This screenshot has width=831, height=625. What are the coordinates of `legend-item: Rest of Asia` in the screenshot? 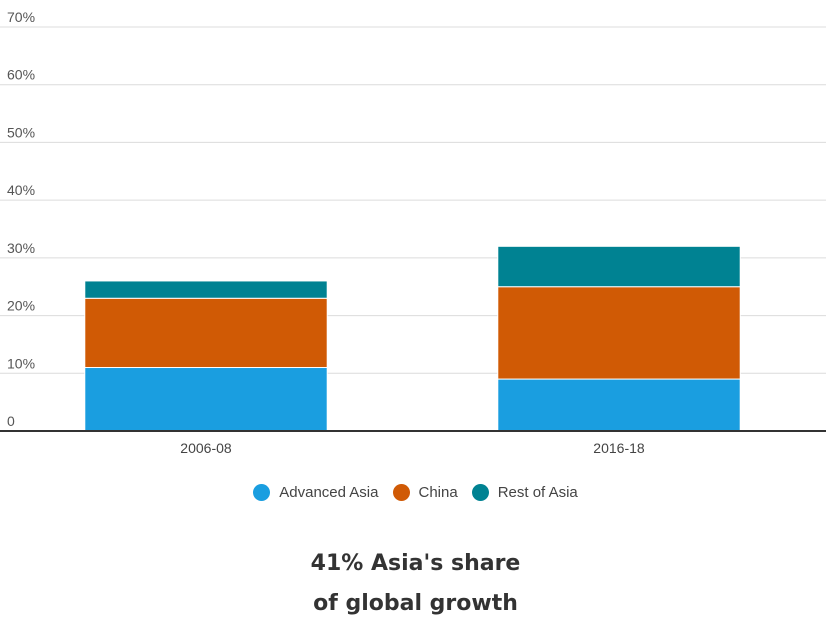 It's located at (524, 492).